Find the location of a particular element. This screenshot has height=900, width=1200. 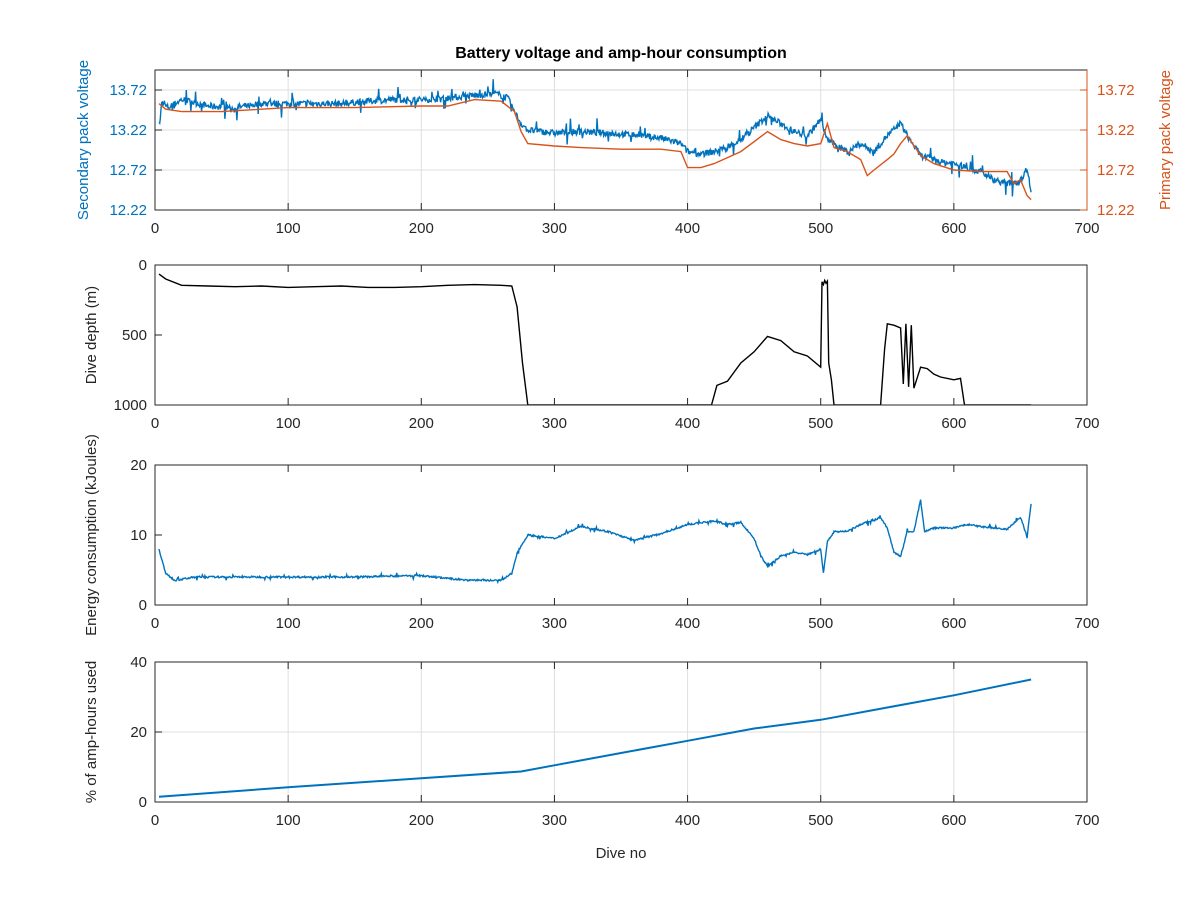

y-tick-label: 500 is located at coordinates (134, 335).